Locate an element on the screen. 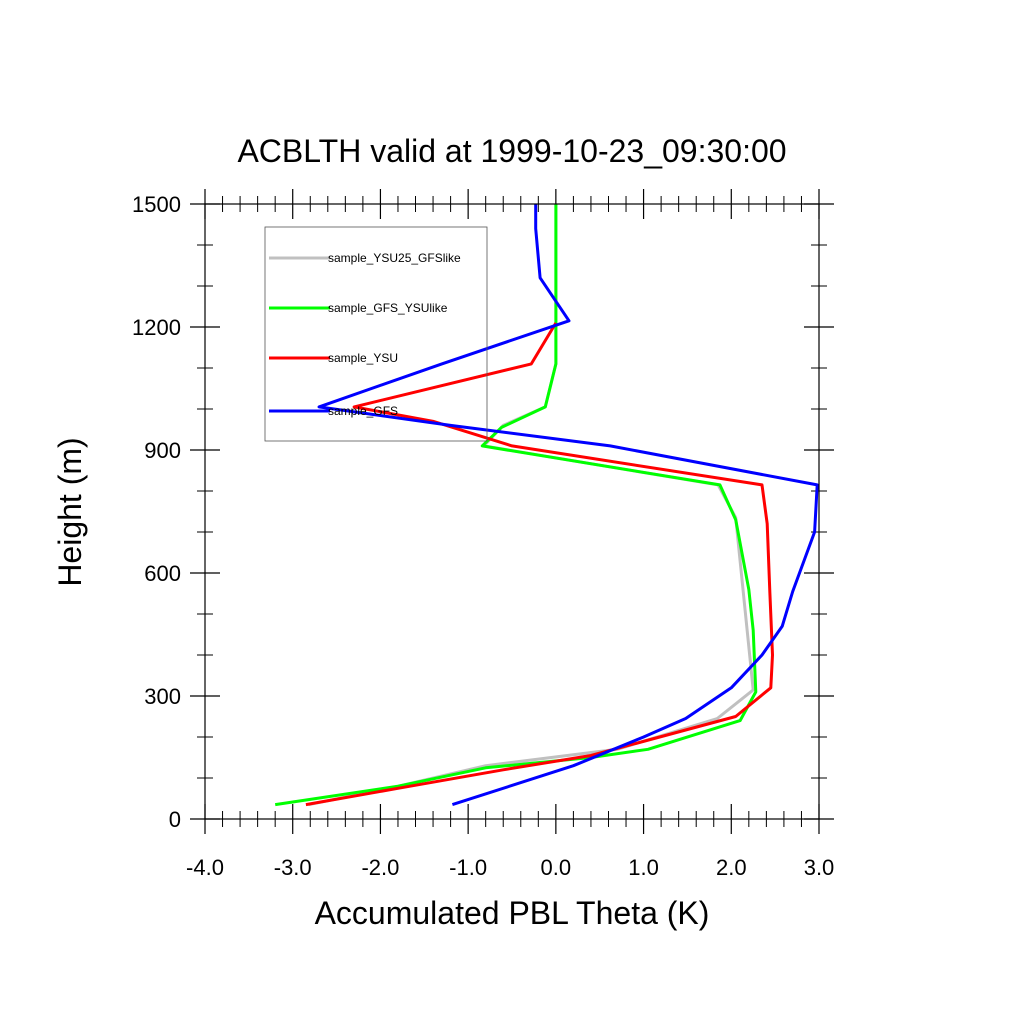 Image resolution: width=1024 pixels, height=1024 pixels. y-tick-label: 1500 is located at coordinates (156, 204).